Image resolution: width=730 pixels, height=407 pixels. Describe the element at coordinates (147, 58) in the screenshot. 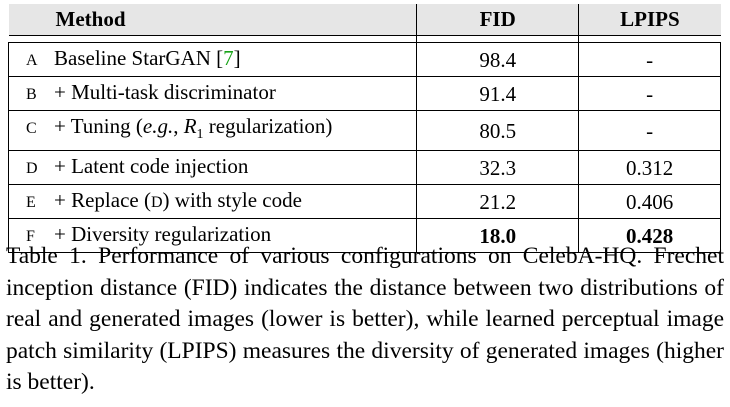

I see `method-text: Baseline StarGAN [7]` at that location.